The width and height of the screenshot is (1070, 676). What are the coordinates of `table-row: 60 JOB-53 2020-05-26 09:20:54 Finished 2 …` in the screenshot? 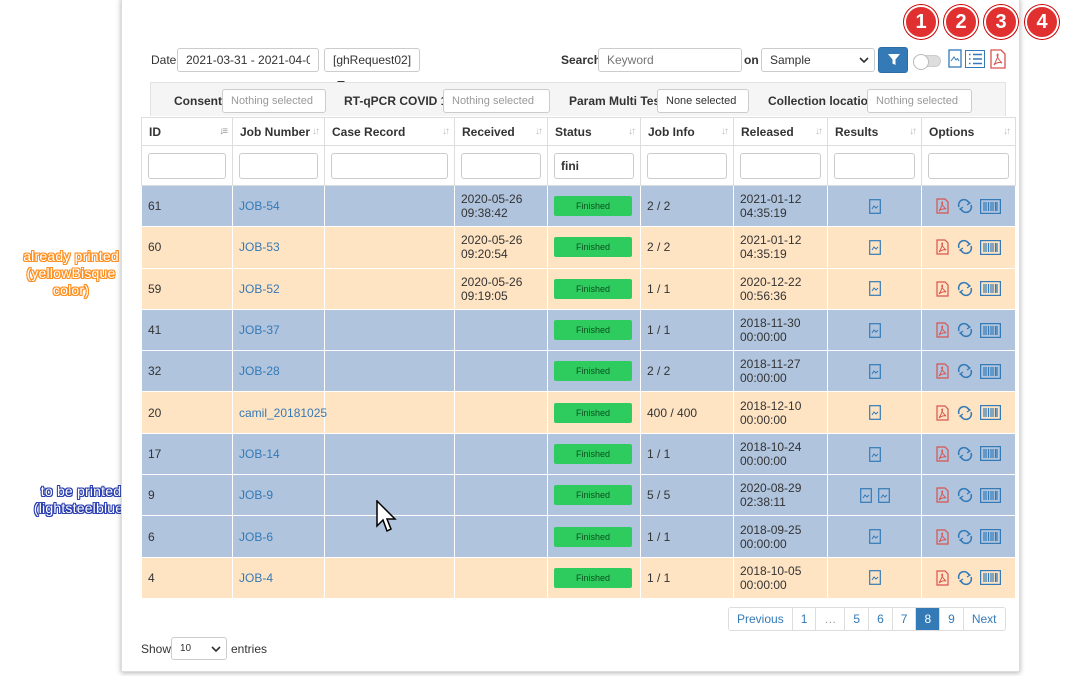 It's located at (578, 247).